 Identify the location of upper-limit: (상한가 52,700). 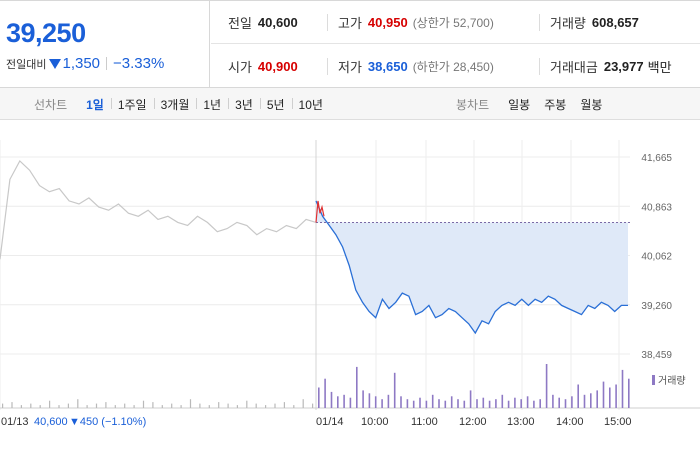
(453, 23).